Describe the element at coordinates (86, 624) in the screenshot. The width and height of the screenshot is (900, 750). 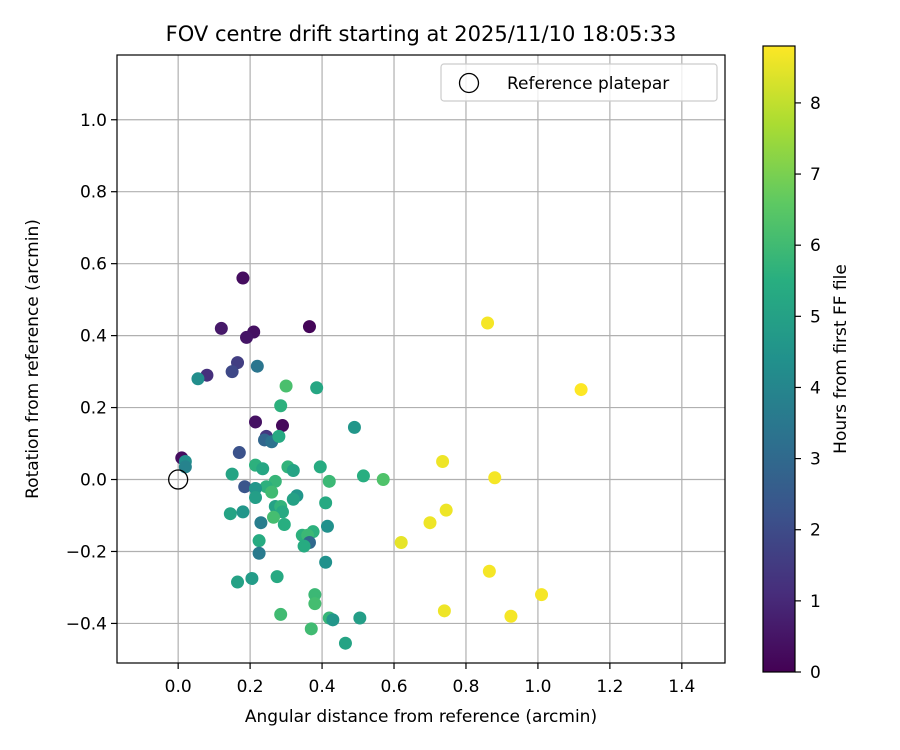
I see `y-tick-label: −0.4` at that location.